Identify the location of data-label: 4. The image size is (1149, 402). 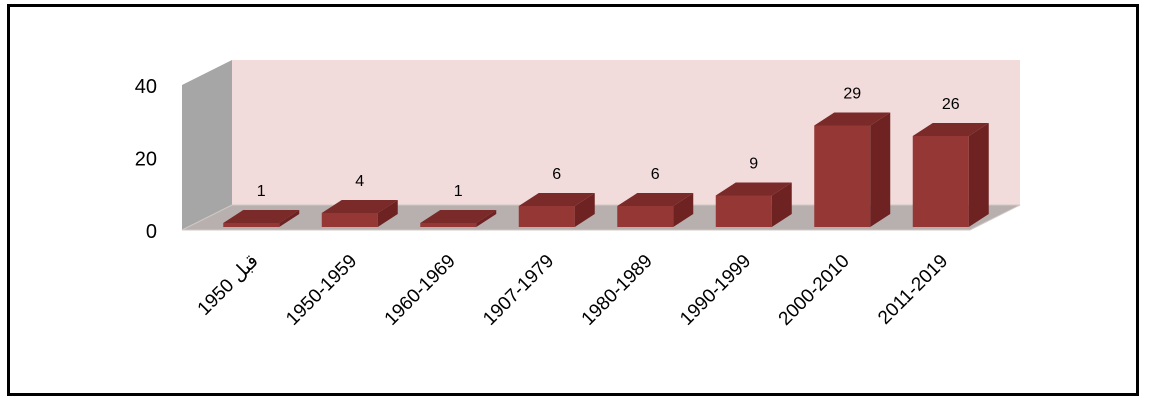
(359, 181).